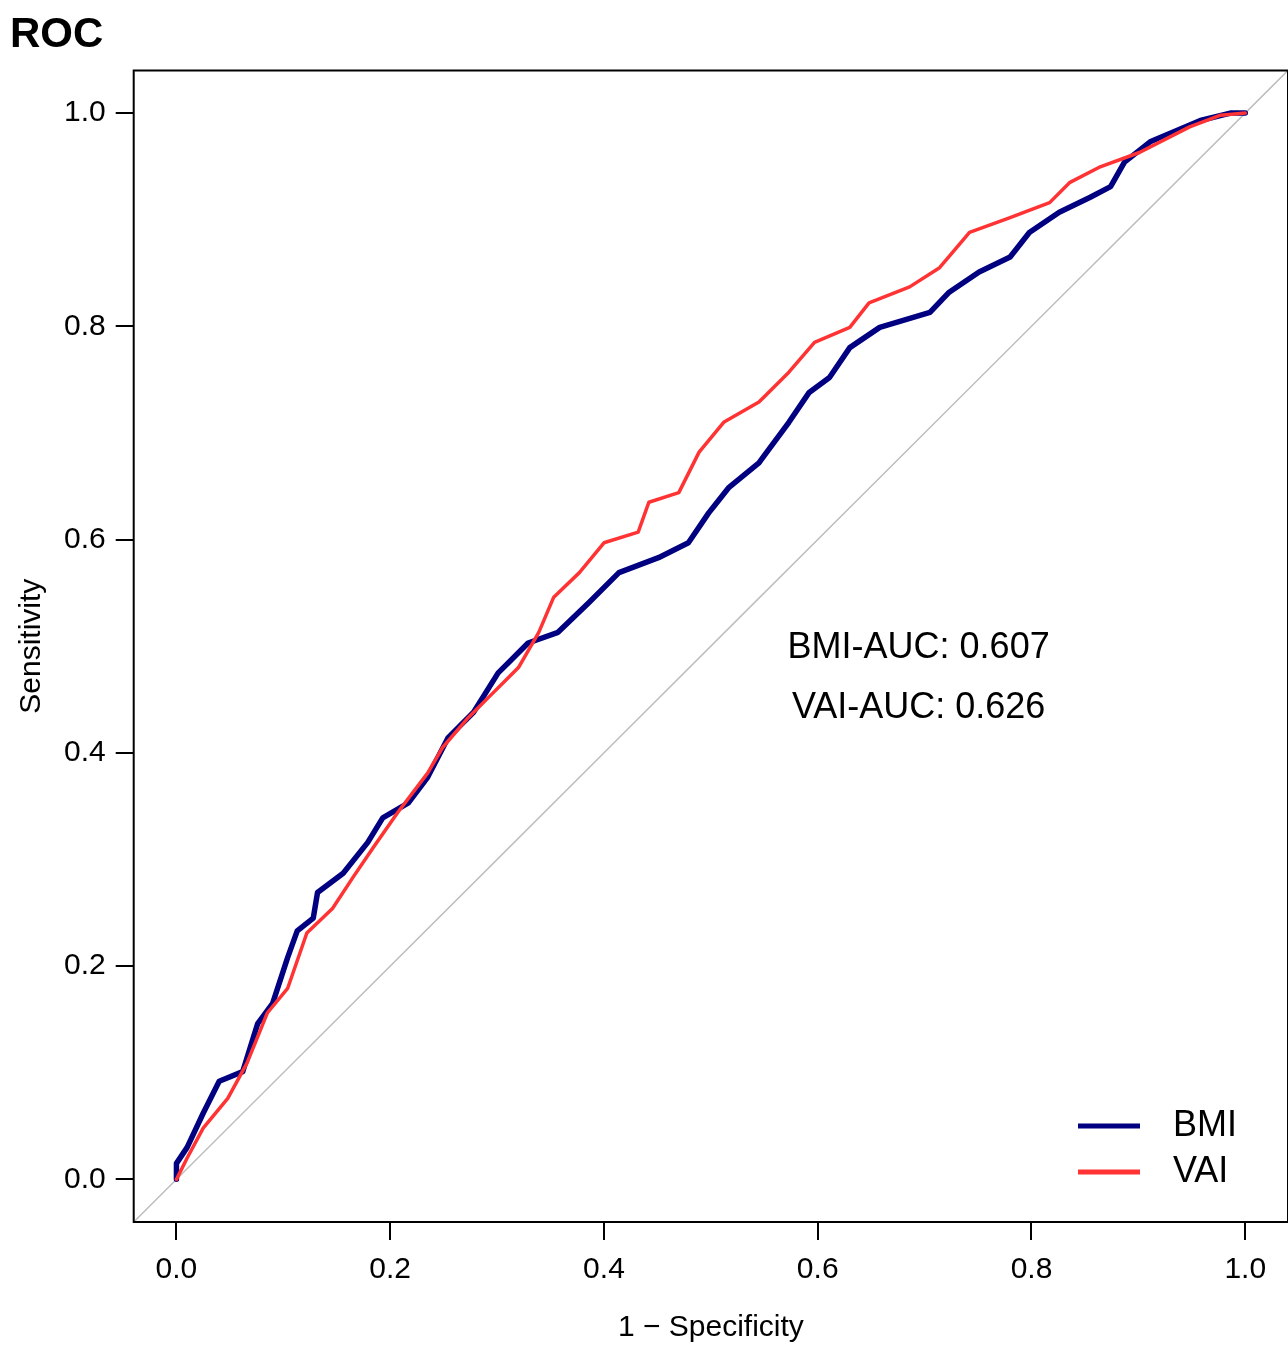 This screenshot has width=1288, height=1355. Describe the element at coordinates (390, 1268) in the screenshot. I see `x-tick-label: 0.2` at that location.